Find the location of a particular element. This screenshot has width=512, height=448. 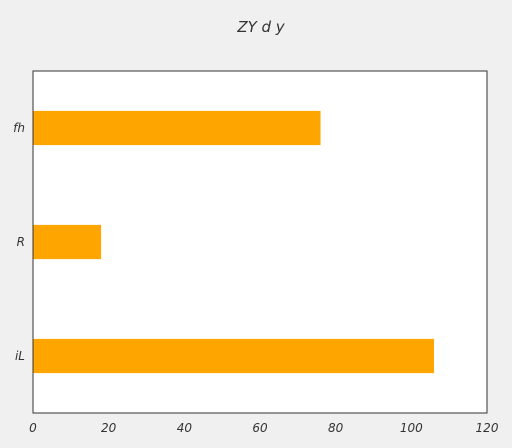

x-tick-label: 40 is located at coordinates (185, 428).